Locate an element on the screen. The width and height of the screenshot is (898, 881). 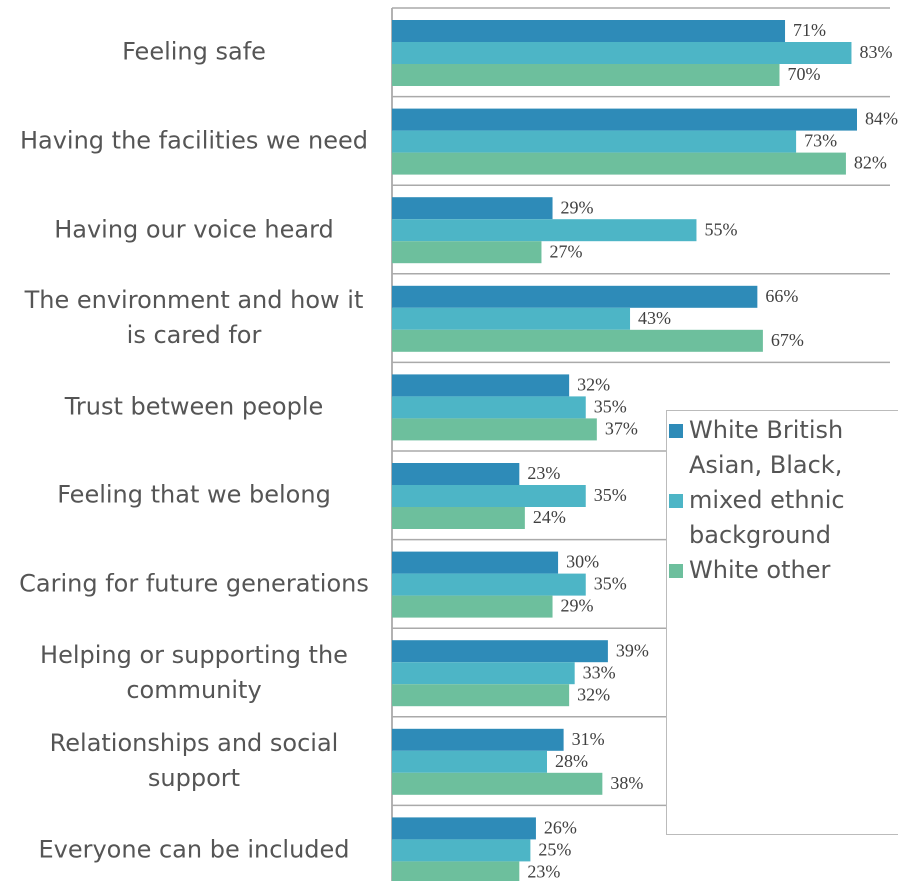
legend-label: Asian, Black, mixed ethnic background is located at coordinates (767, 500).